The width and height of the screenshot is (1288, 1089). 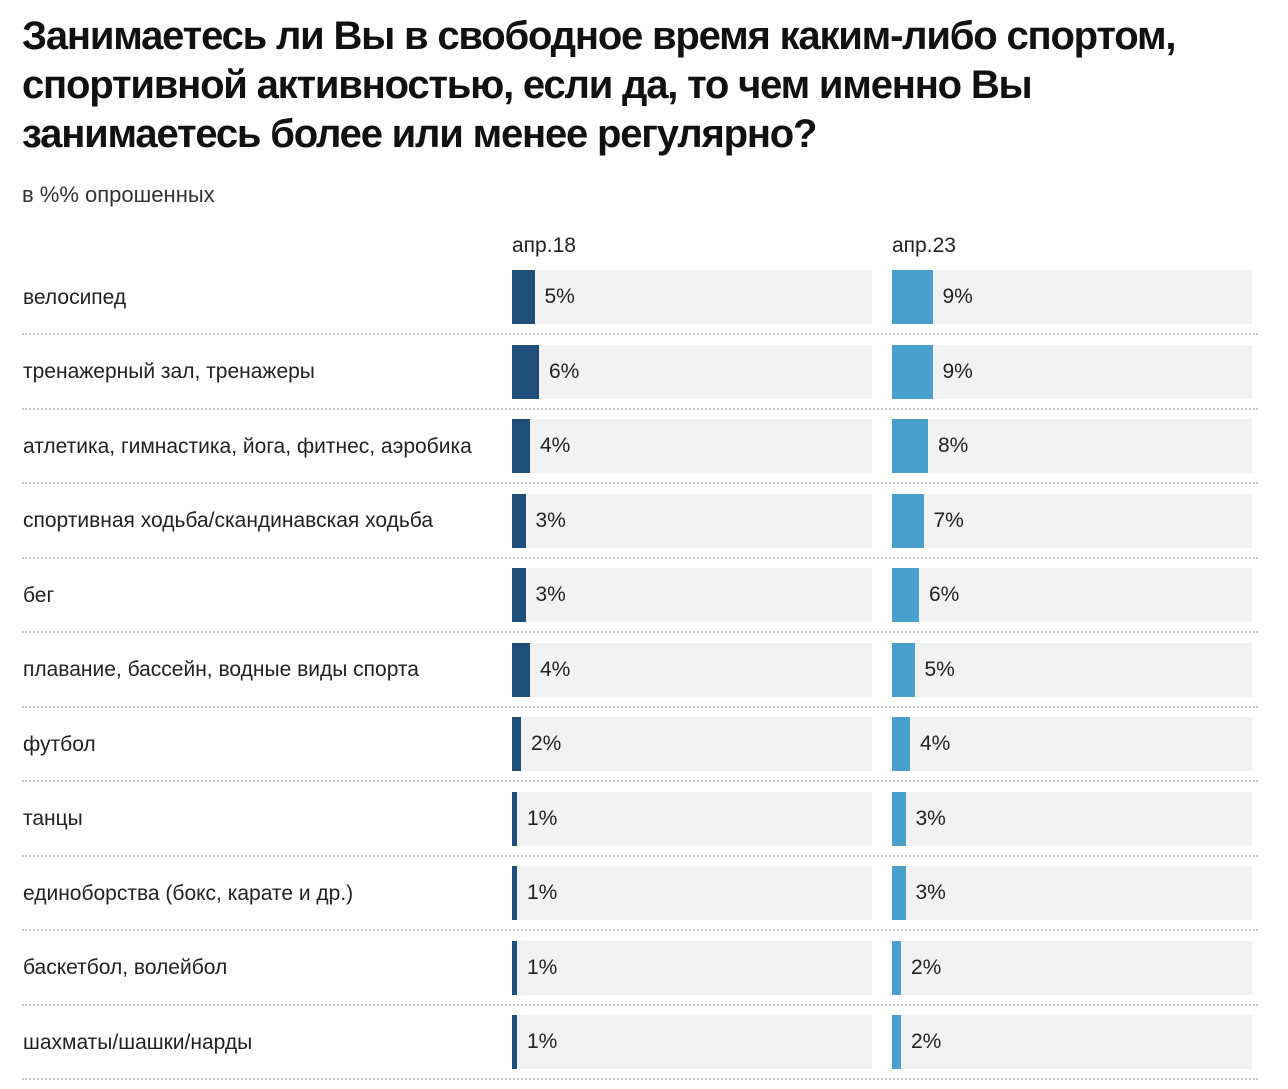 I want to click on data-label: 5%, so click(x=939, y=669).